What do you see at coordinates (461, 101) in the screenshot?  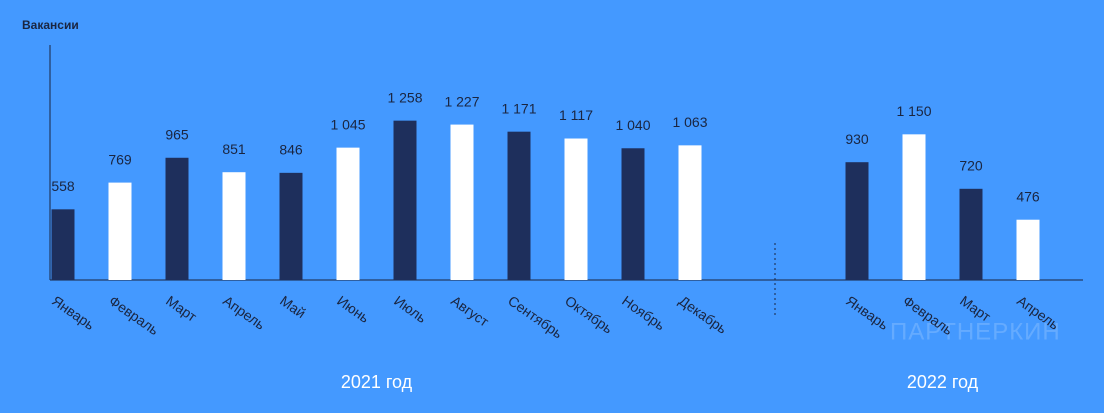 I see `value-label: 1 227` at bounding box center [461, 101].